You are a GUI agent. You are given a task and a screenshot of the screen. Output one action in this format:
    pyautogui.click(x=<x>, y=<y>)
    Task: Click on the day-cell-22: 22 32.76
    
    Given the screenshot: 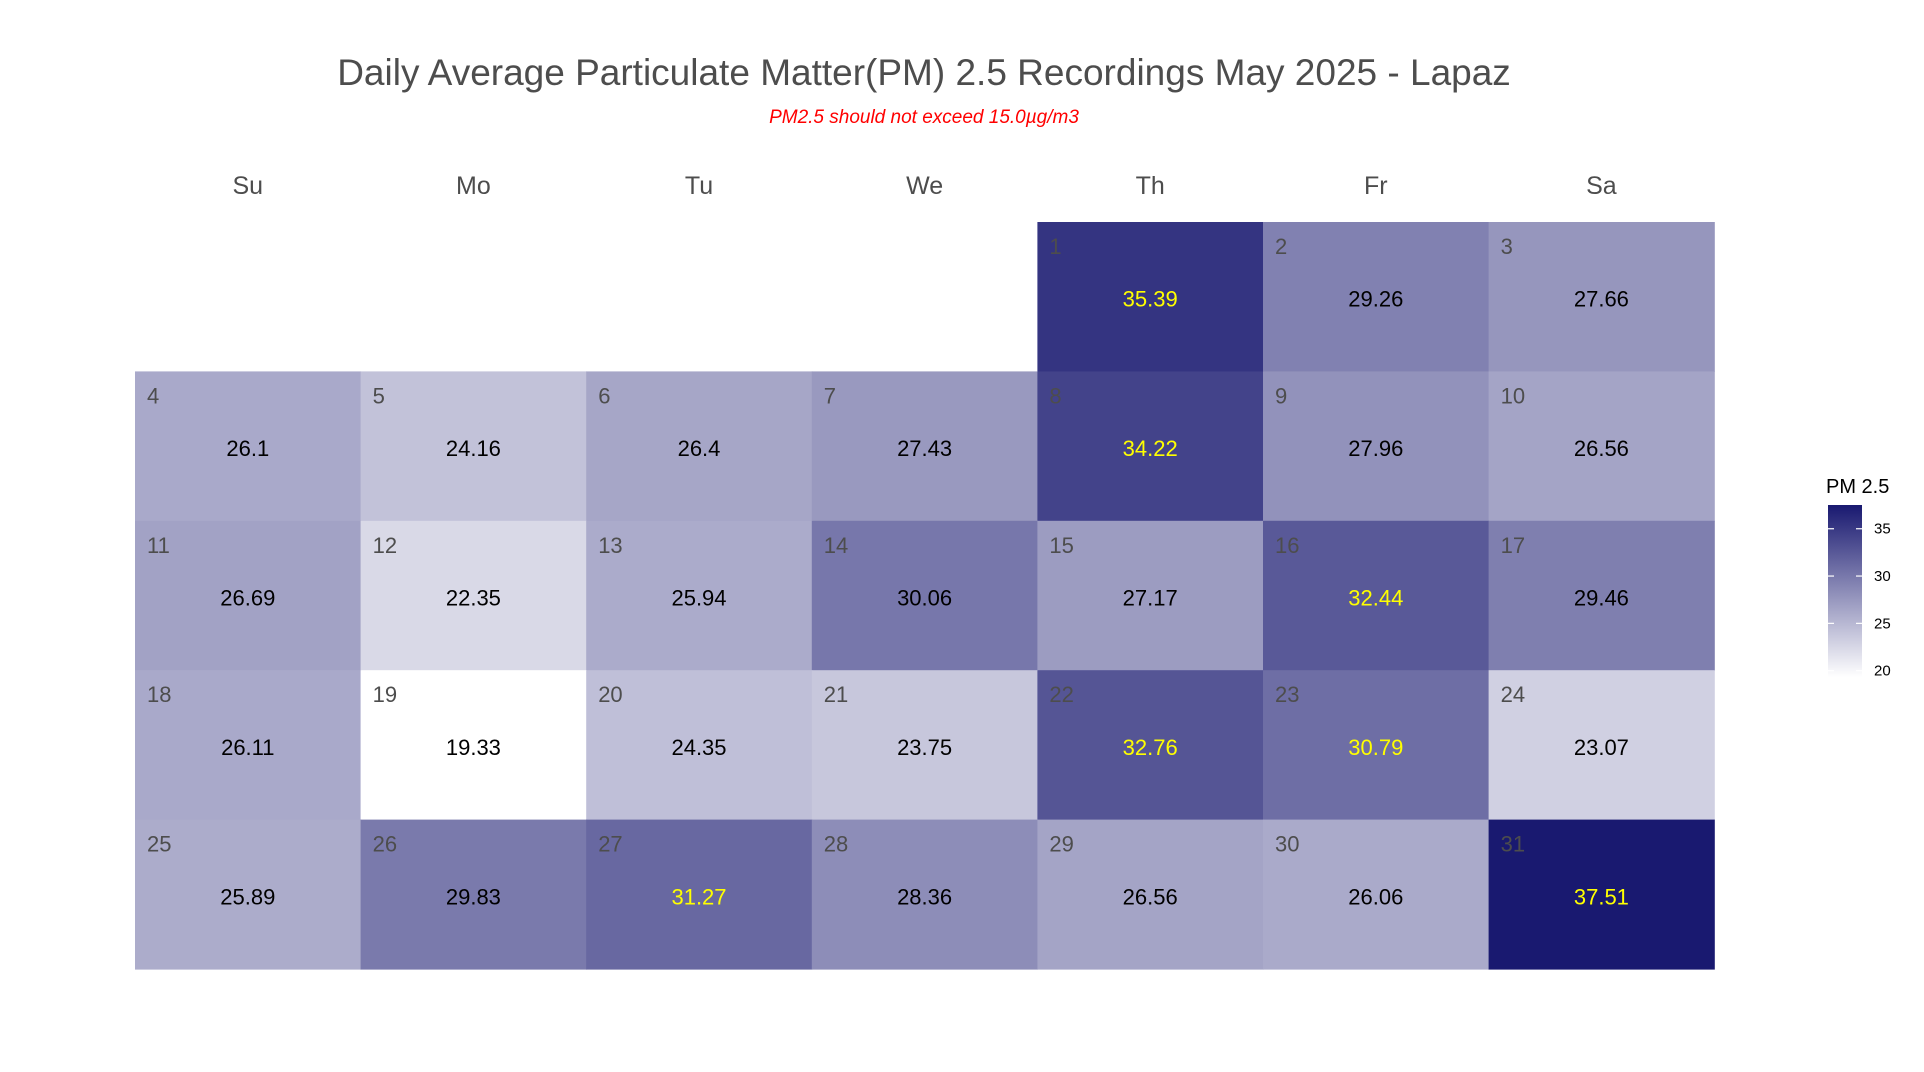 What is the action you would take?
    pyautogui.click(x=1150, y=745)
    